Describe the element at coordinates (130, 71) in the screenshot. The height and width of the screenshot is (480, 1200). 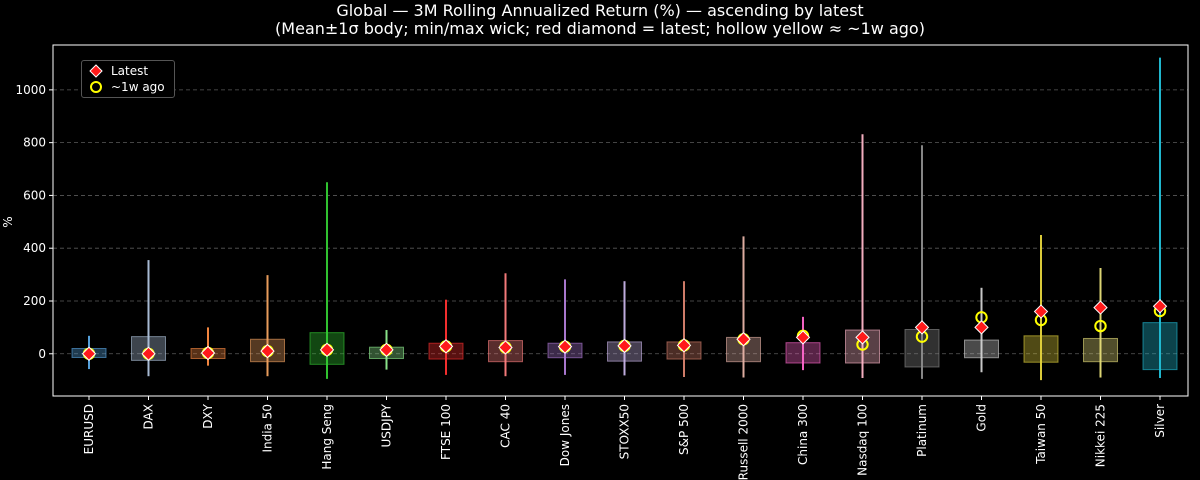
I see `legend-label-latest: Latest` at that location.